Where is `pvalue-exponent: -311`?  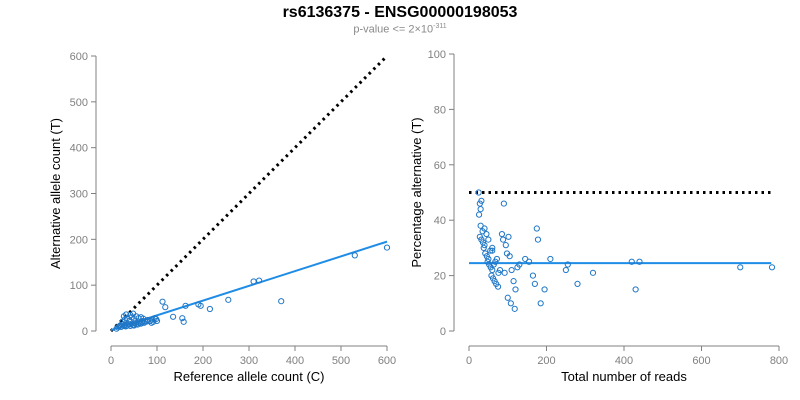
pvalue-exponent: -311 is located at coordinates (440, 26).